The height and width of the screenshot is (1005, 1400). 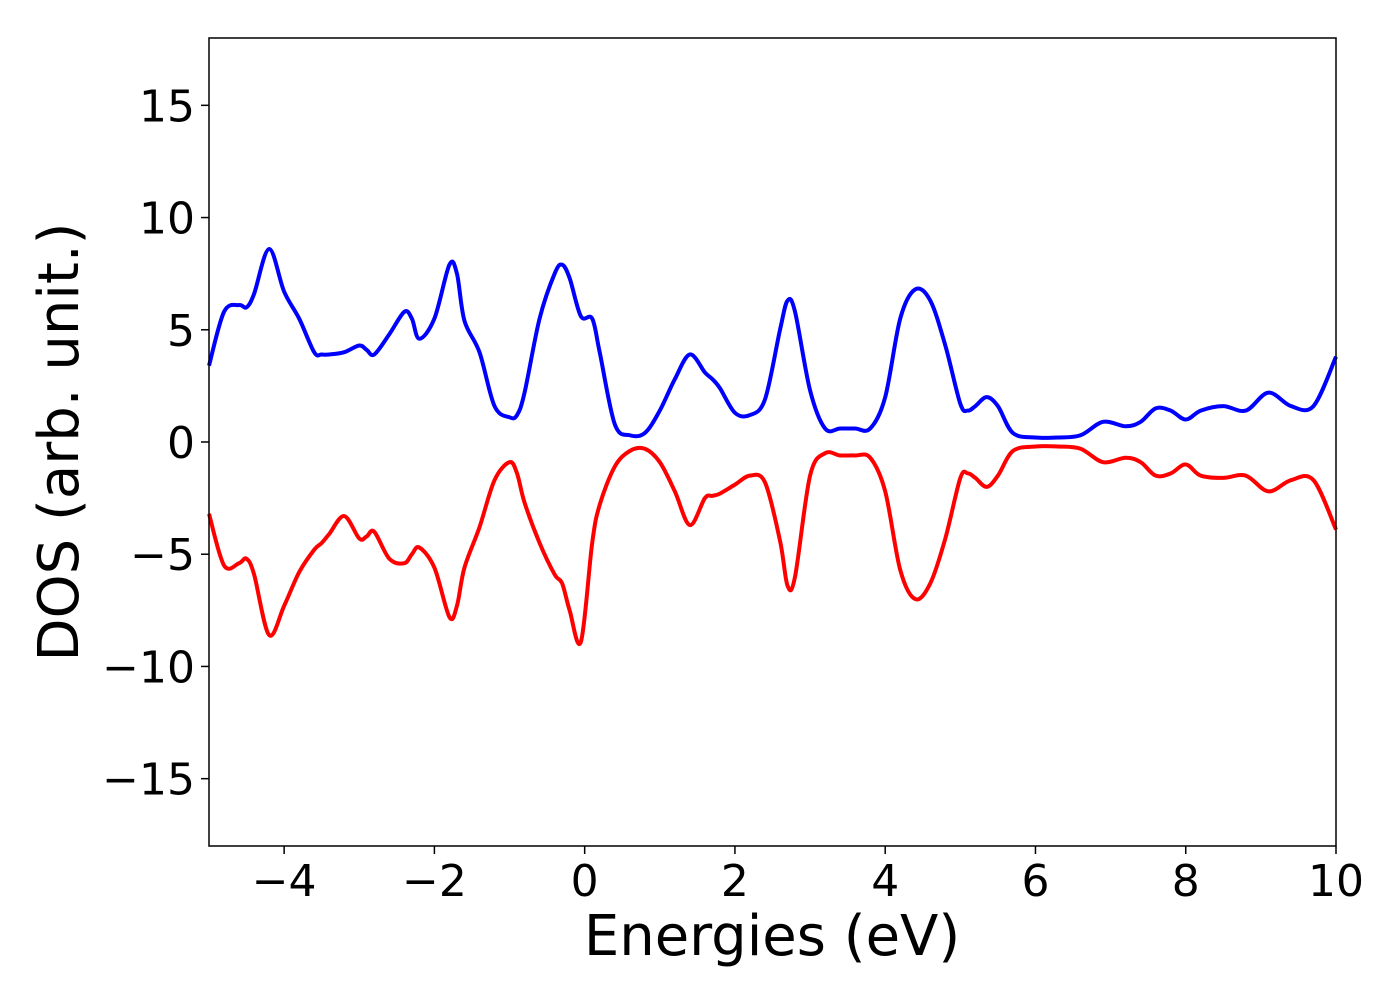 What do you see at coordinates (1336, 881) in the screenshot?
I see `x-tick-label: 10` at bounding box center [1336, 881].